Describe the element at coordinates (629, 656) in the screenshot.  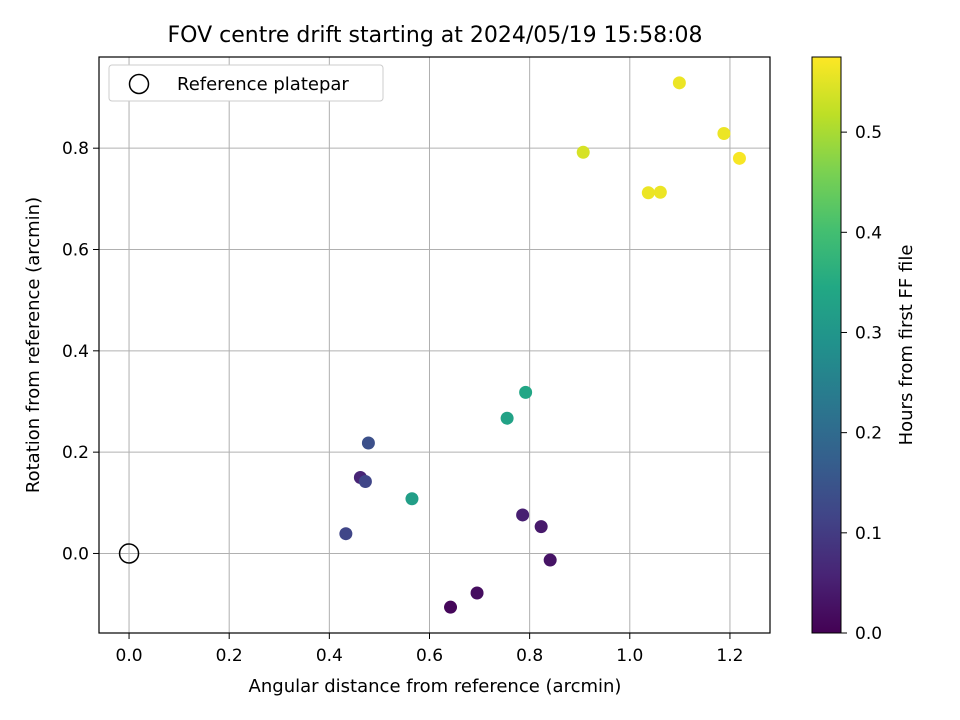
I see `x-tick-label: 1.0` at that location.